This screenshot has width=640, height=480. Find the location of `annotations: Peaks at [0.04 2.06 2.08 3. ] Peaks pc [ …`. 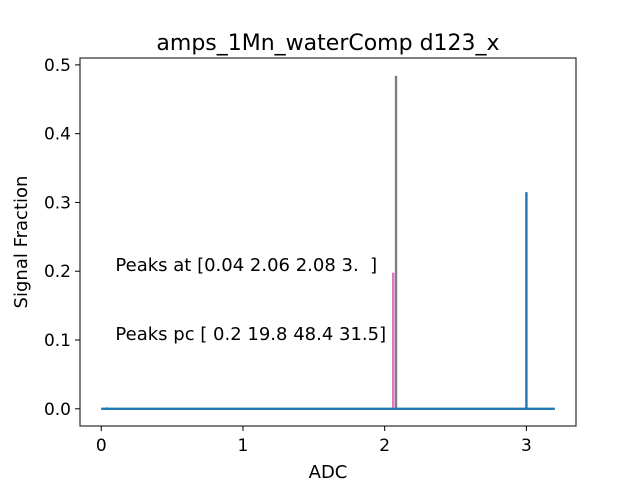

annotations: Peaks at [0.04 2.06 2.08 3. ] Peaks pc [ … is located at coordinates (250, 300).